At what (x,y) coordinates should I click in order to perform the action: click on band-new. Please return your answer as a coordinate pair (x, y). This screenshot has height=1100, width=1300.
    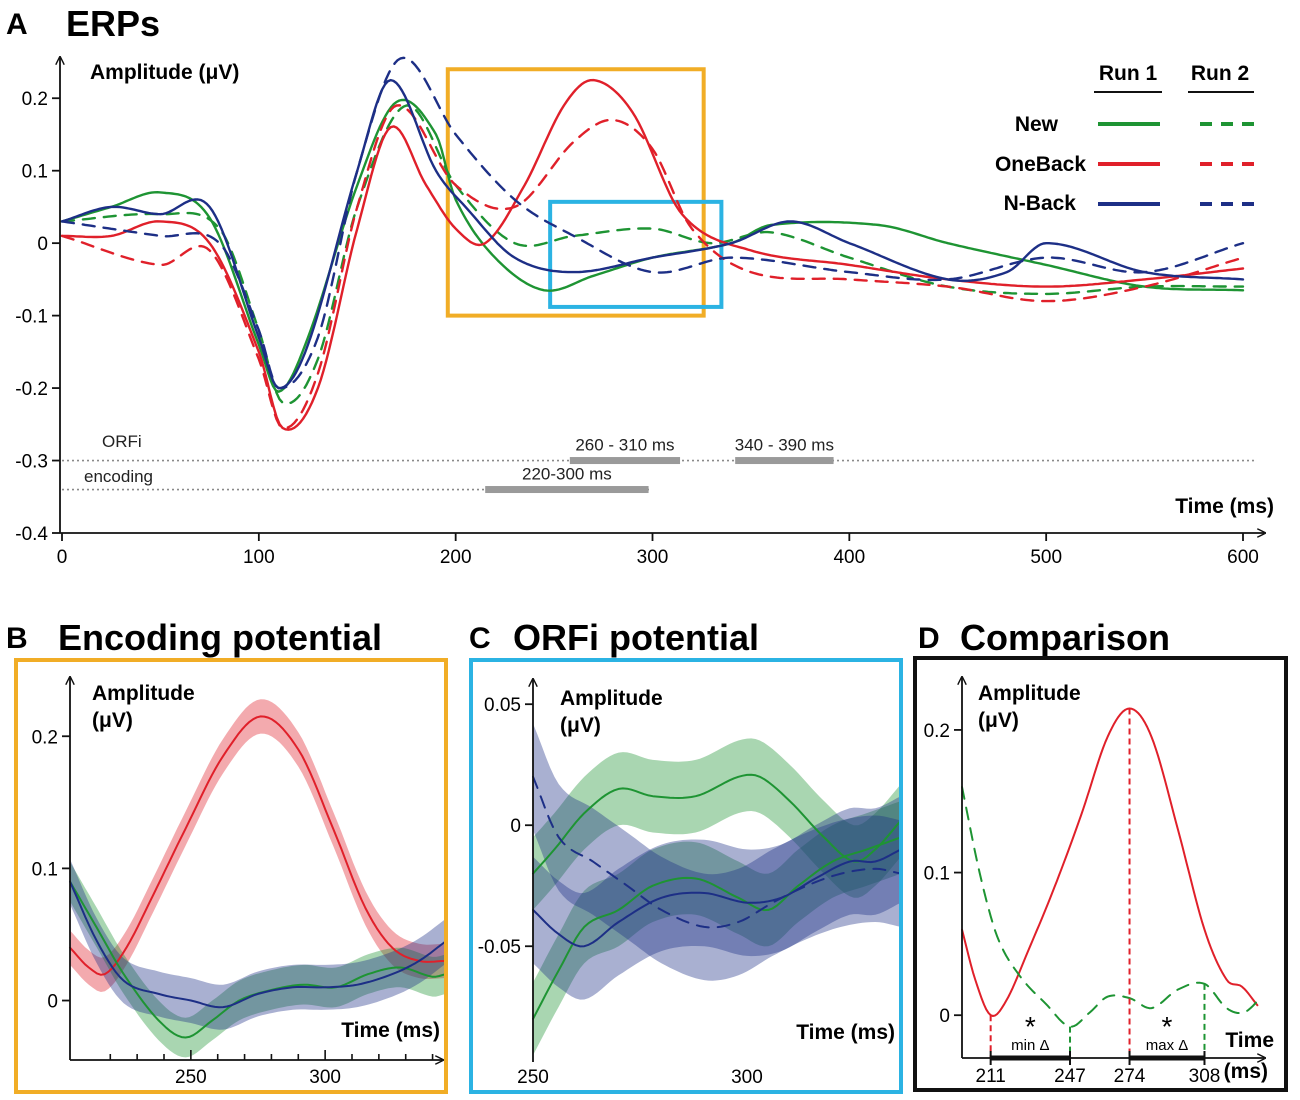
    Looking at the image, I should click on (257, 959).